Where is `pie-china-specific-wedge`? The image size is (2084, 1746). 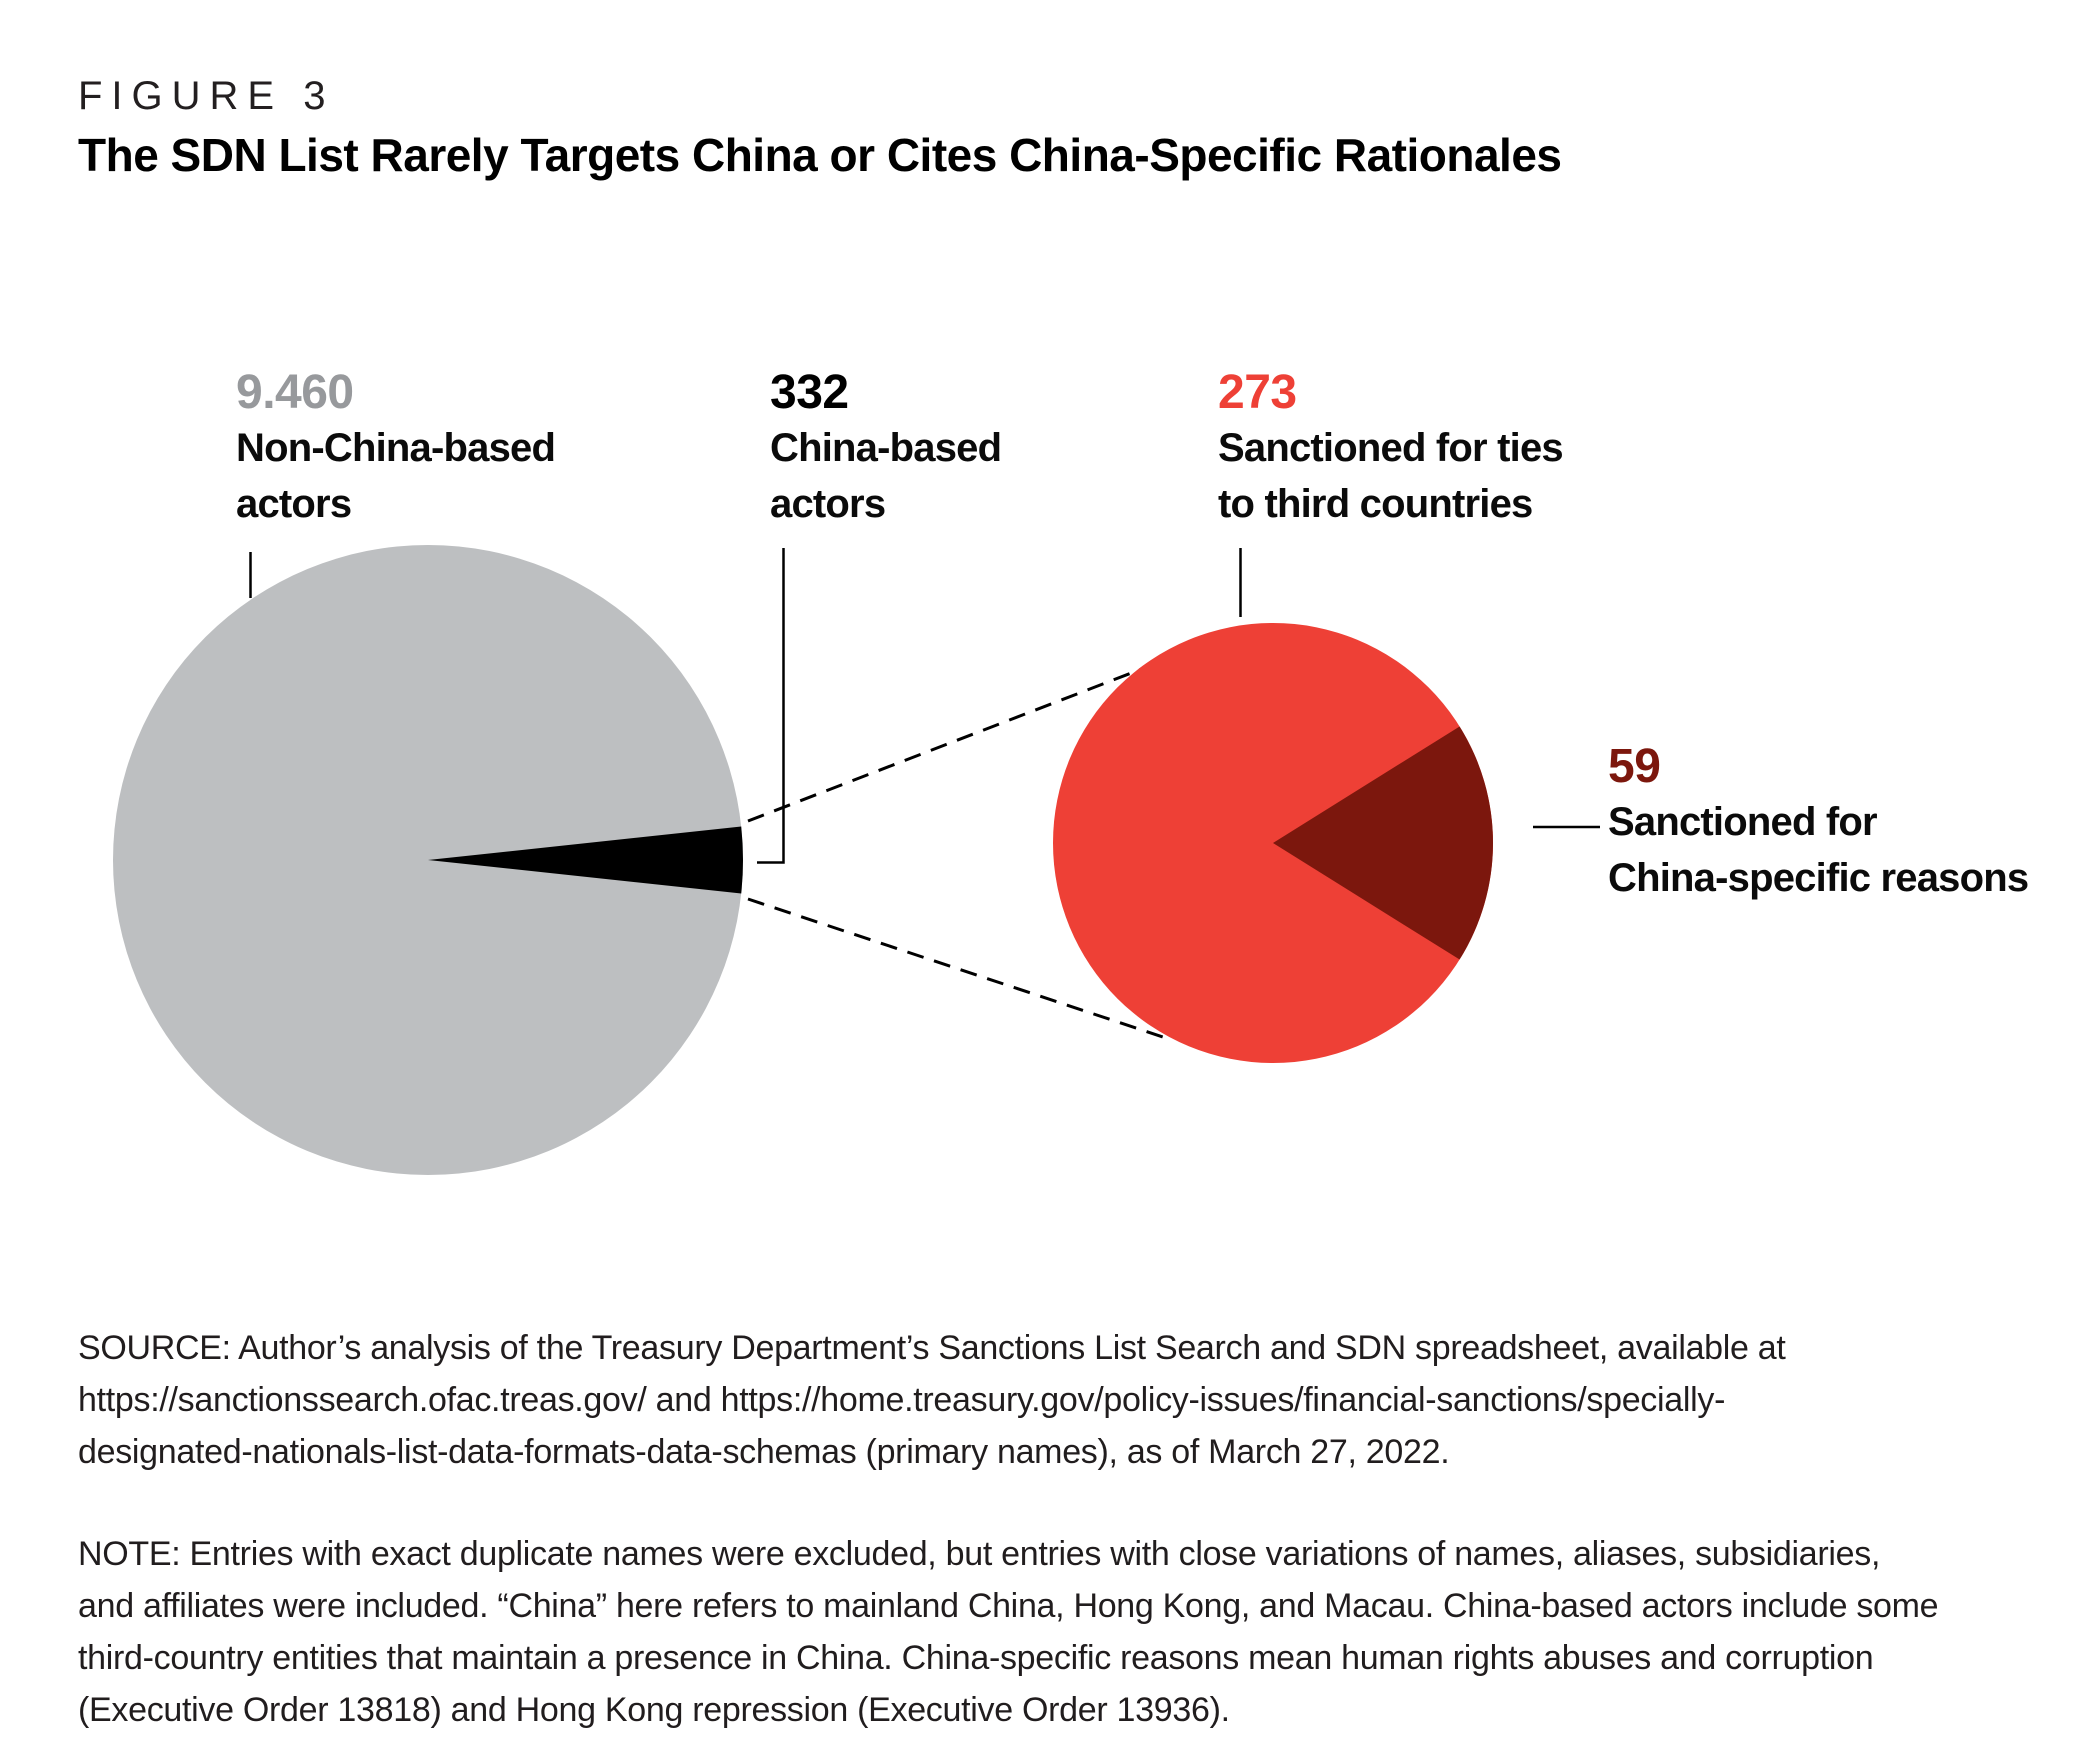
pie-china-specific-wedge is located at coordinates (1383, 843).